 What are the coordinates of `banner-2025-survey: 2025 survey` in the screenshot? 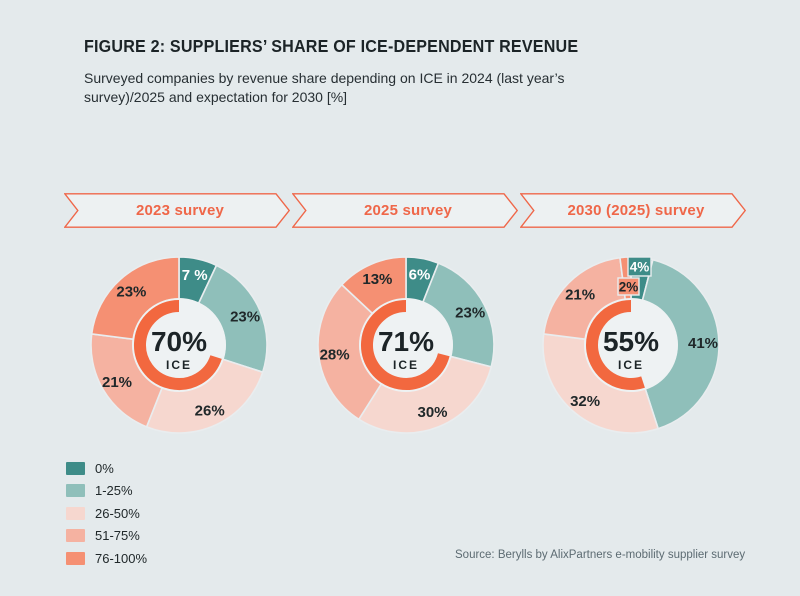 It's located at (405, 210).